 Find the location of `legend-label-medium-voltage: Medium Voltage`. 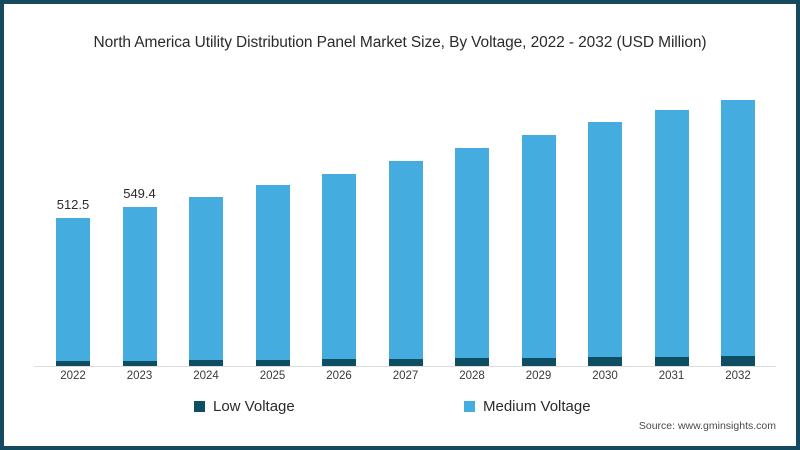

legend-label-medium-voltage: Medium Voltage is located at coordinates (537, 406).